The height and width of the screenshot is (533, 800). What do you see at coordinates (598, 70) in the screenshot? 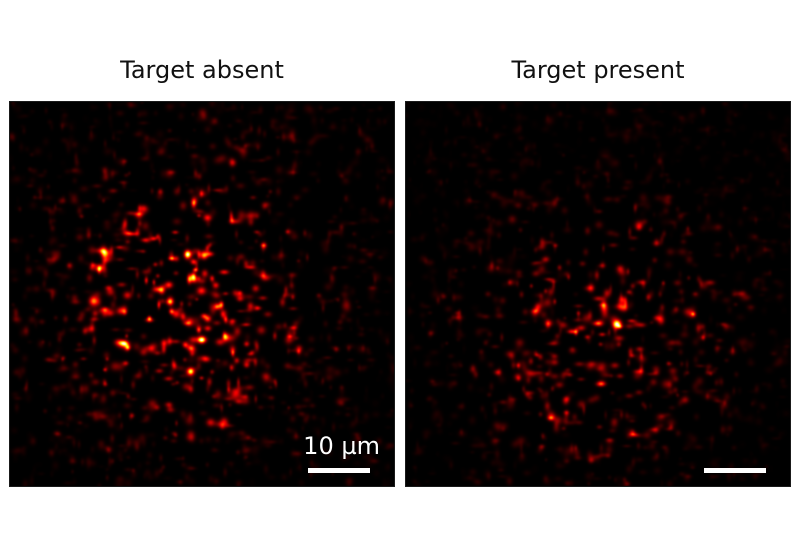
I see `panel-title-target-present: Target present` at bounding box center [598, 70].